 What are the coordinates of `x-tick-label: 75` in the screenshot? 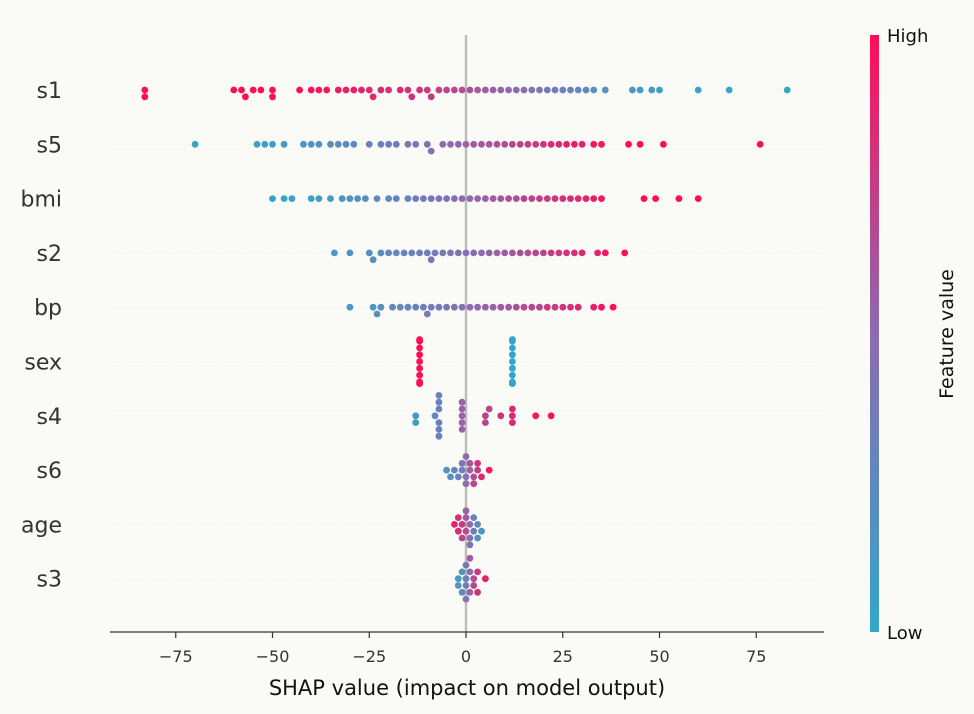 It's located at (756, 656).